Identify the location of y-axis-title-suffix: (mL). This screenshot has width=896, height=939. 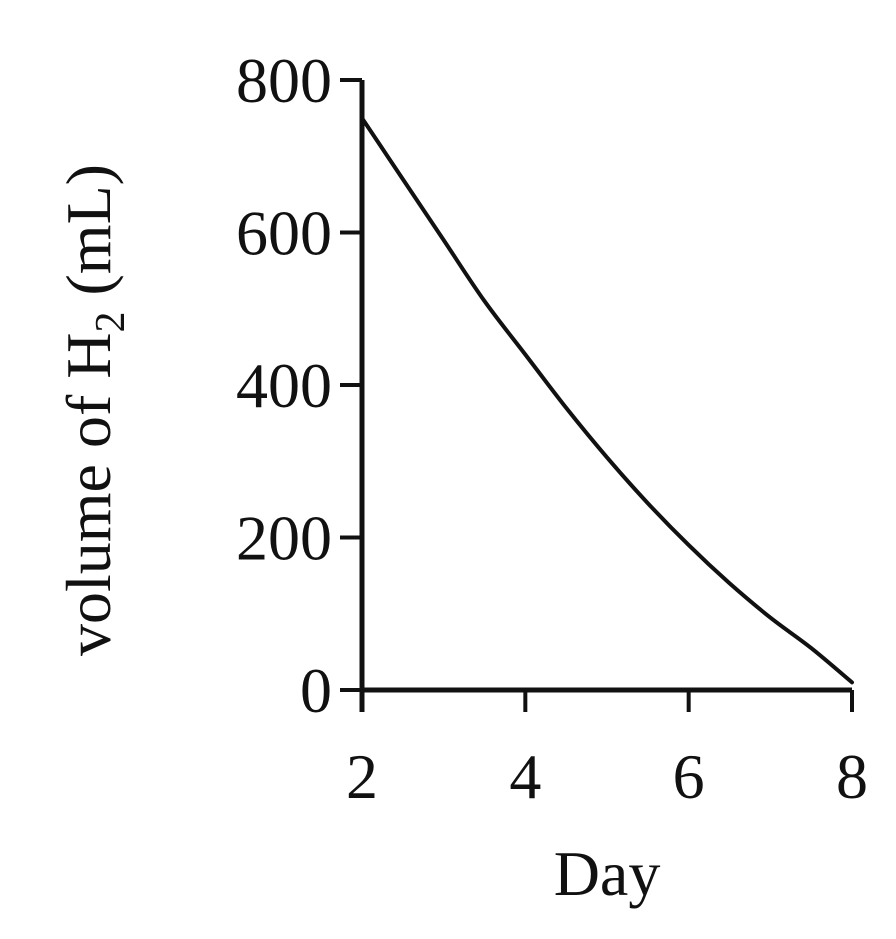
(88, 238).